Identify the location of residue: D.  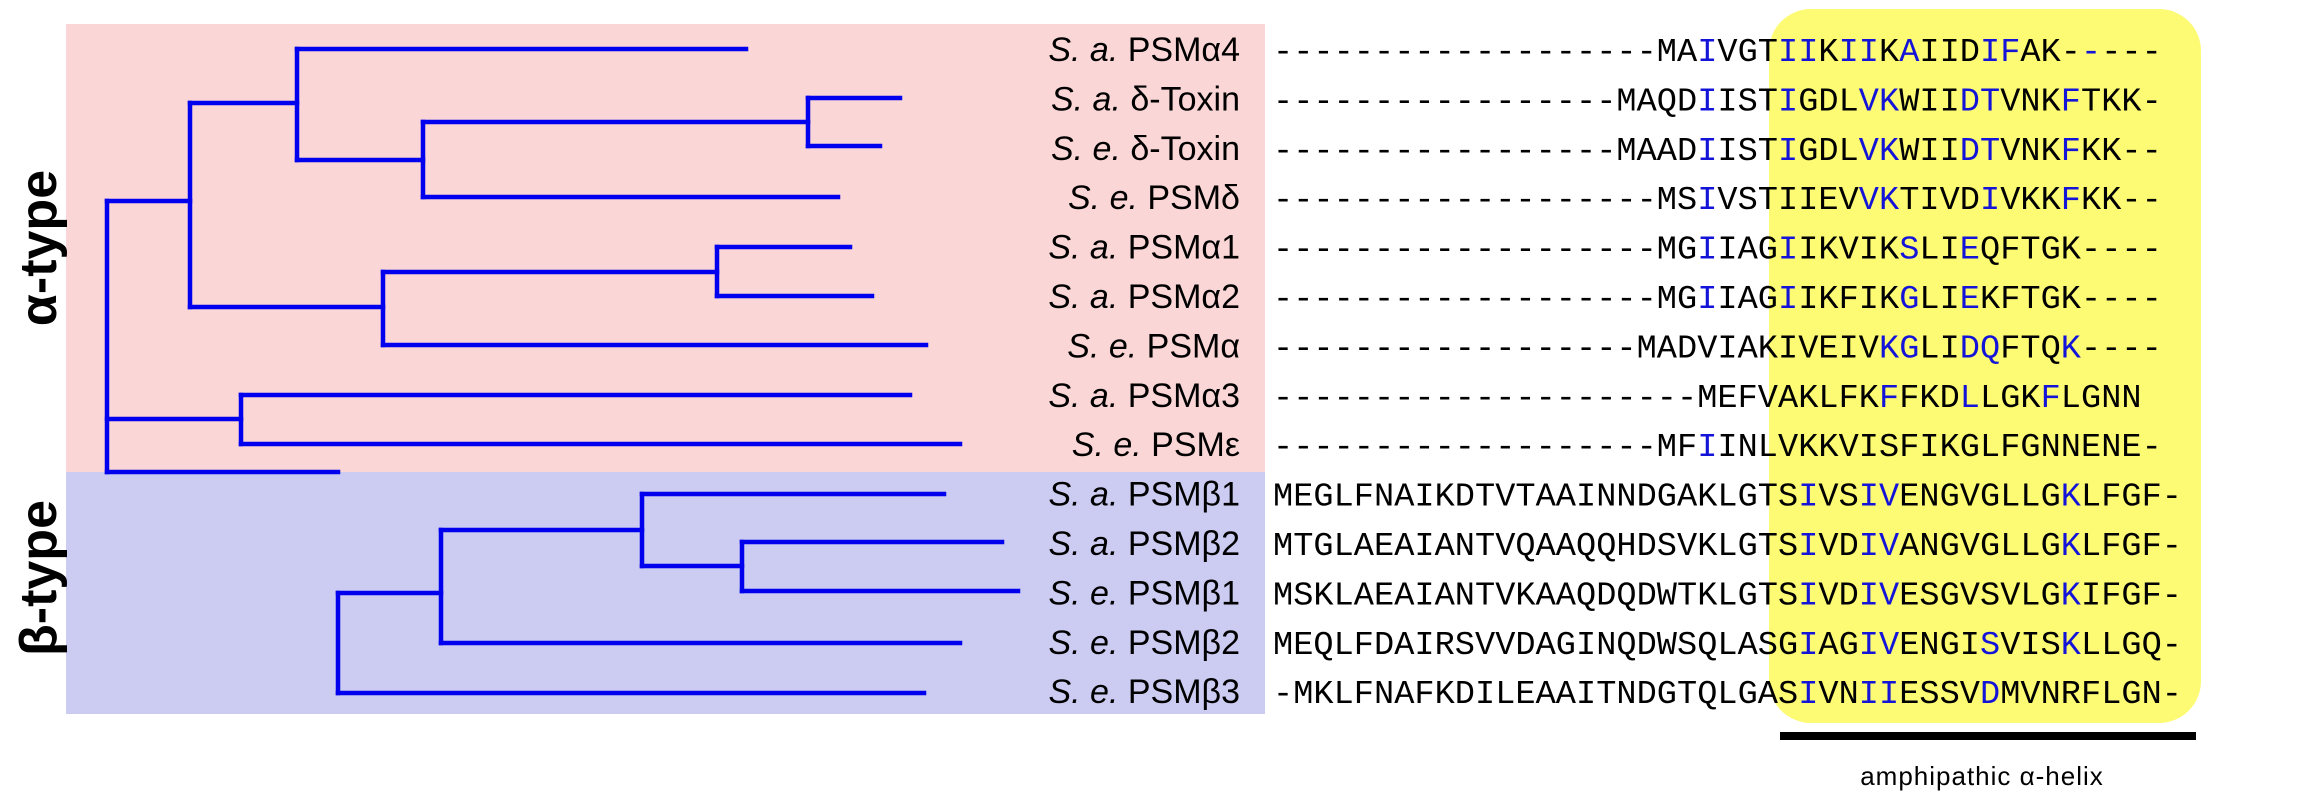
(1828, 102).